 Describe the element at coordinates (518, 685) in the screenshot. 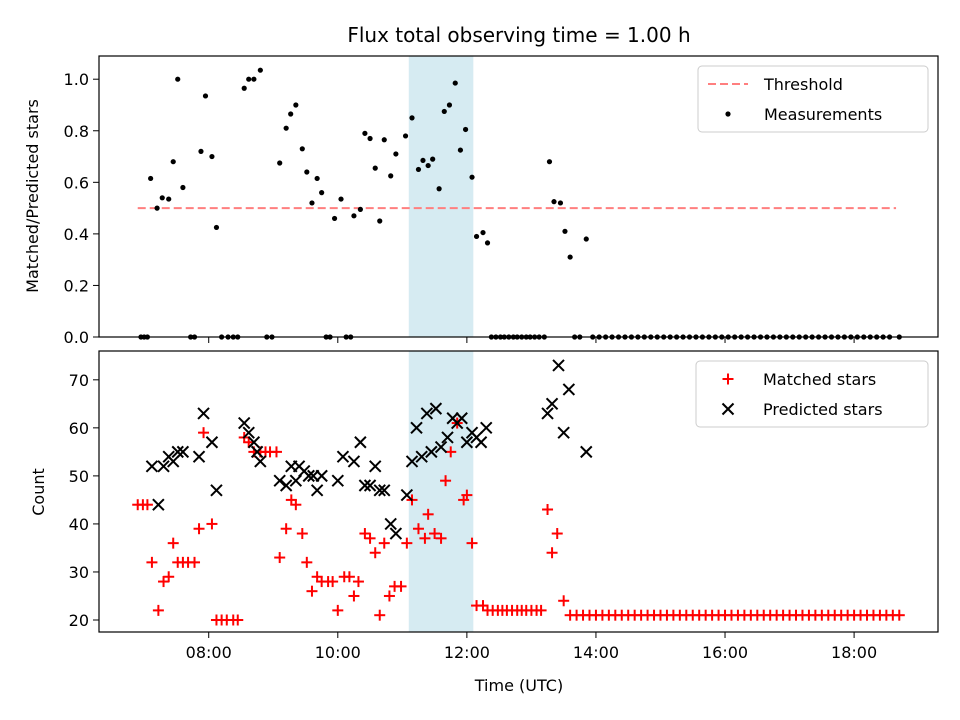

I see `x-axis-label: Time (UTC)` at that location.